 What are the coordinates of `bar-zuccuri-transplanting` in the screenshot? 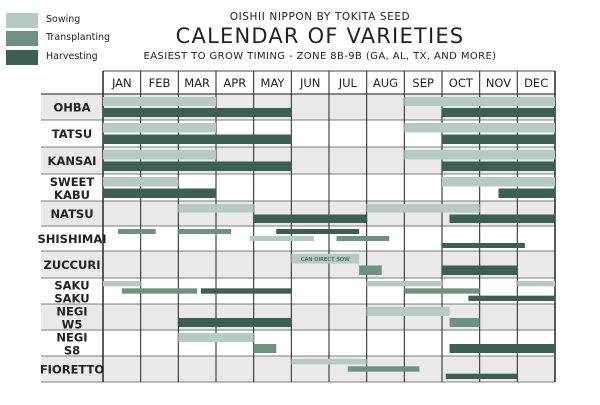 It's located at (370, 270).